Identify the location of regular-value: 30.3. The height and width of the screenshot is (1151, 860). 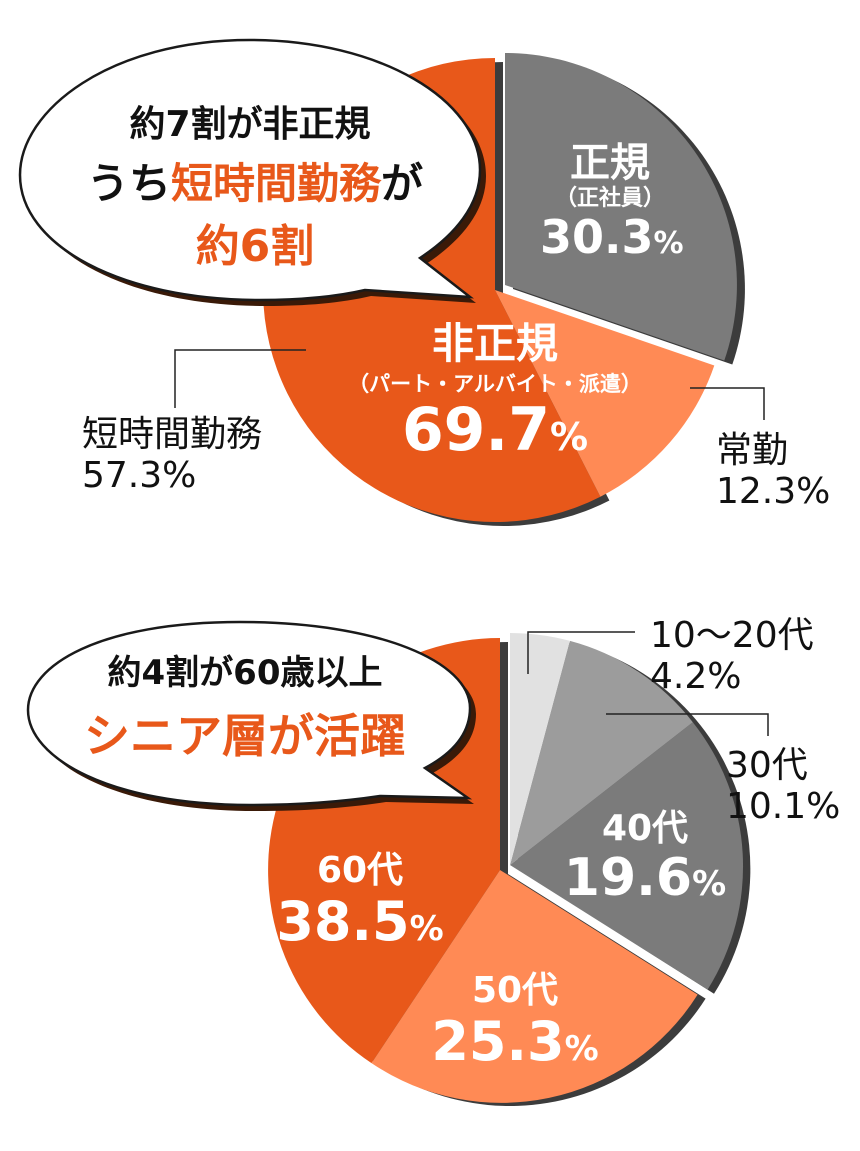
(597, 237).